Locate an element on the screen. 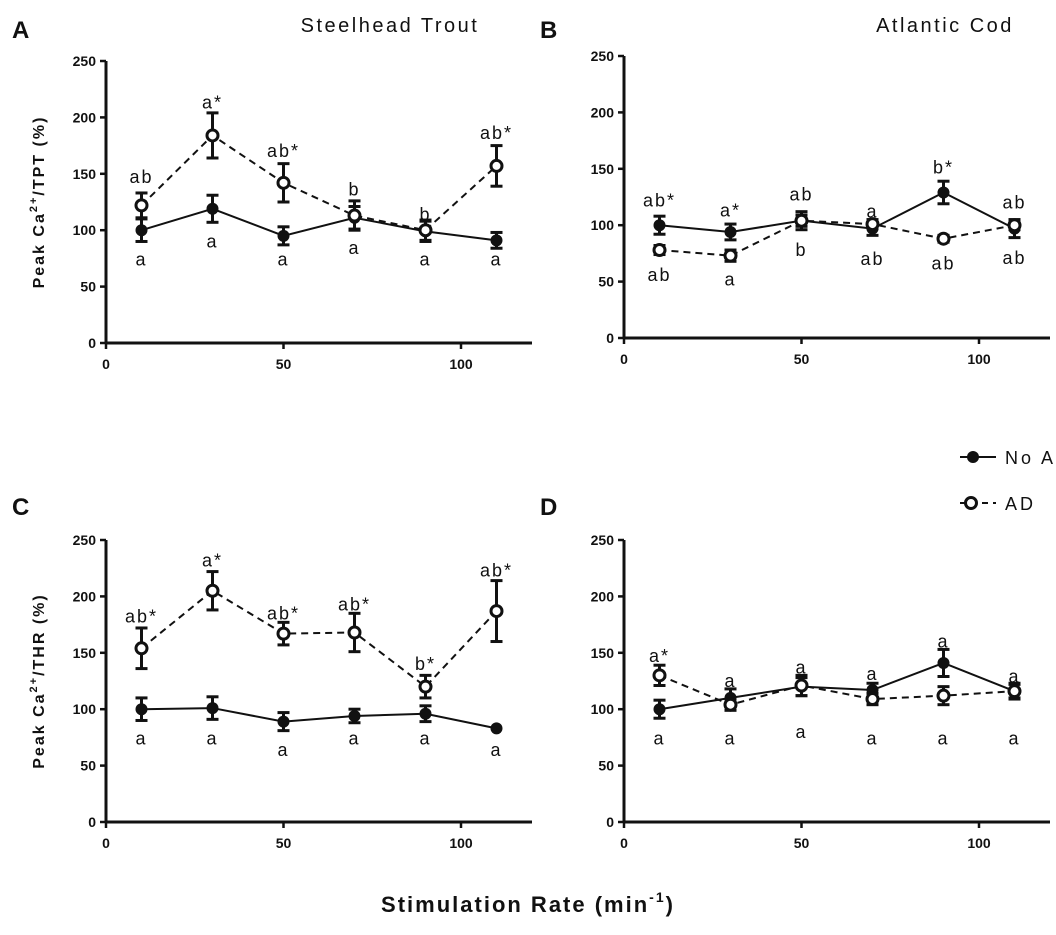  y-axis-label-part: /THR (%) is located at coordinates (39, 634).